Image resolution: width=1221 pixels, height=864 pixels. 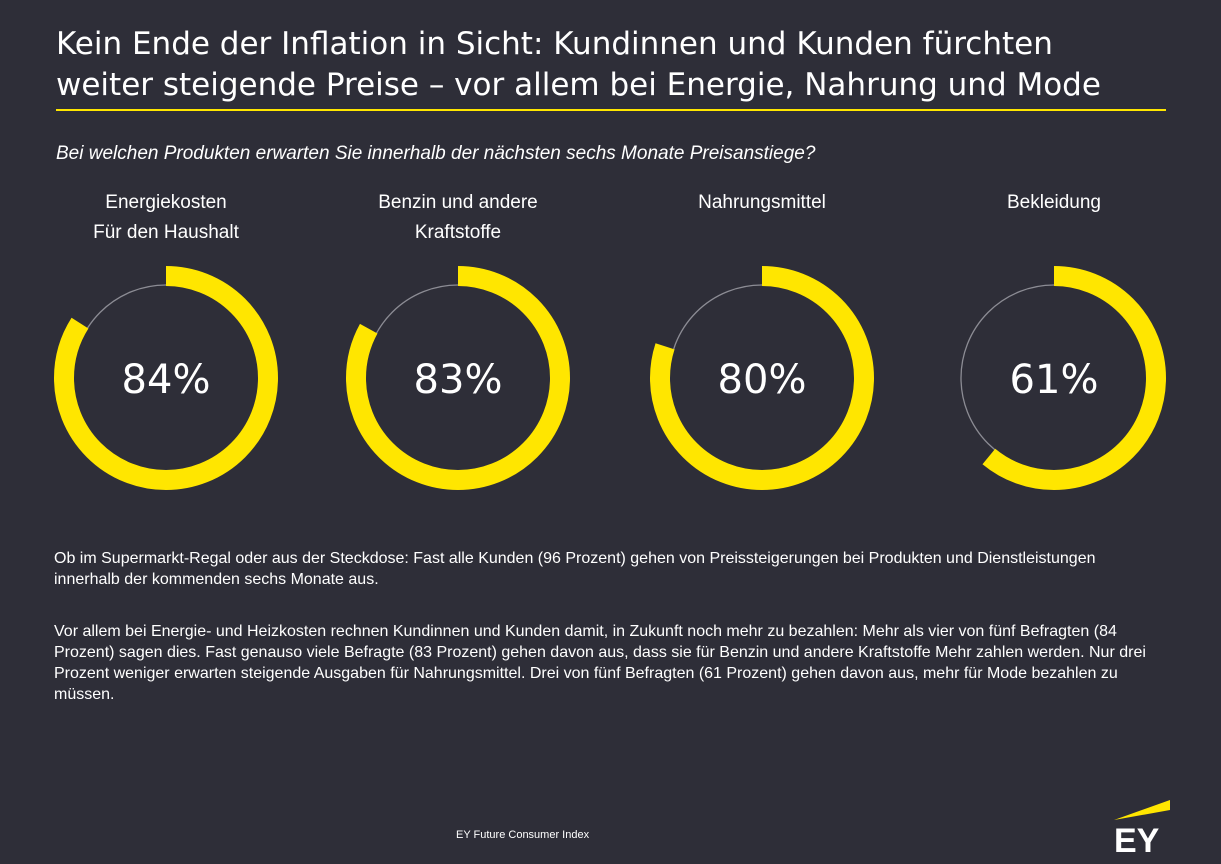 What do you see at coordinates (458, 202) in the screenshot?
I see `donut-category-label-line: Benzin und andere` at bounding box center [458, 202].